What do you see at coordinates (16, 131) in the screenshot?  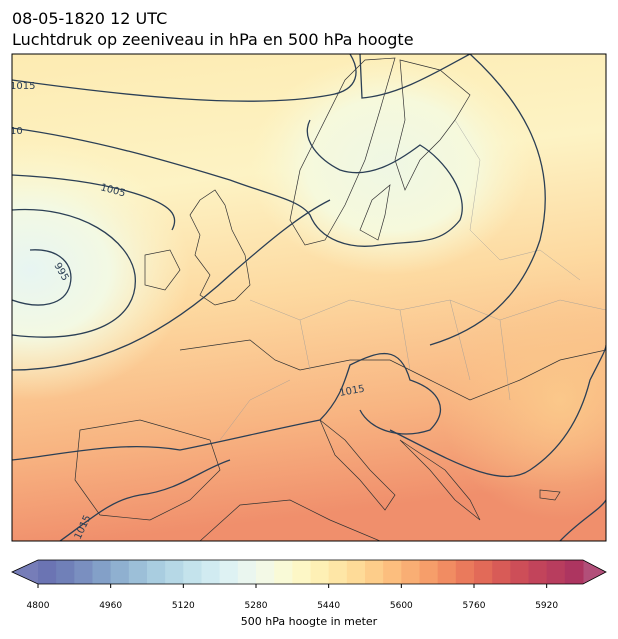 I see `contour-label: 10` at bounding box center [16, 131].